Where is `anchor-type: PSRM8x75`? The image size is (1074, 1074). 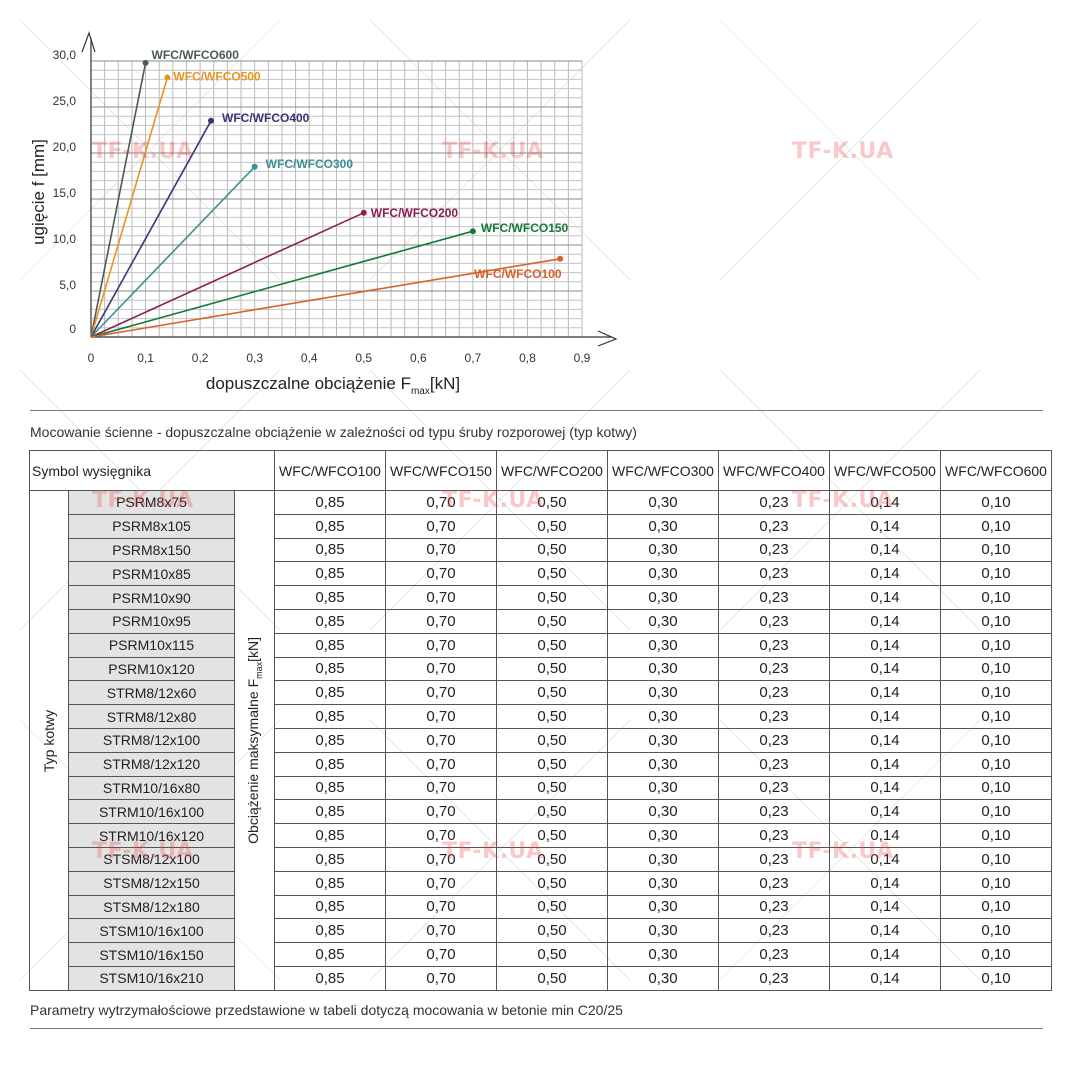 anchor-type: PSRM8x75 is located at coordinates (151, 502).